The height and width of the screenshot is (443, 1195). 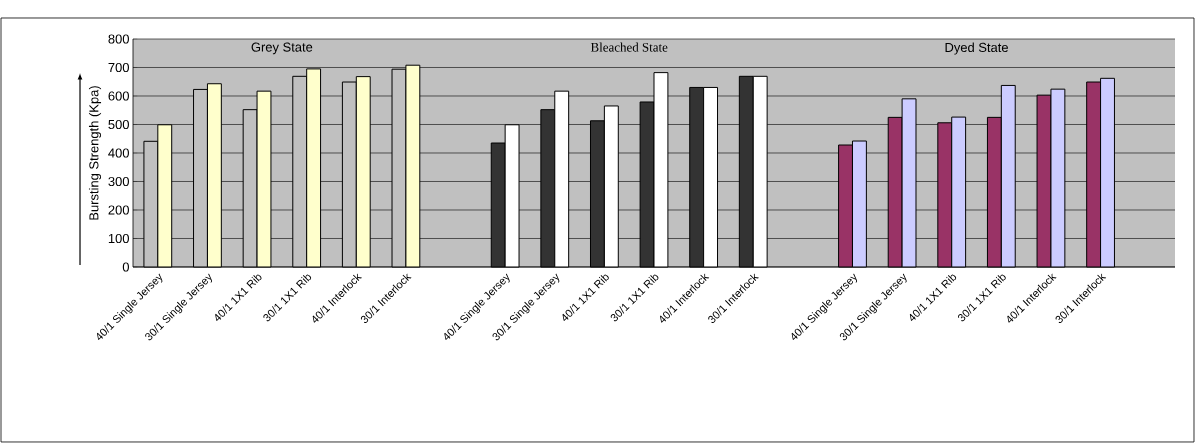 What do you see at coordinates (118, 181) in the screenshot?
I see `y-tick-label: 300` at bounding box center [118, 181].